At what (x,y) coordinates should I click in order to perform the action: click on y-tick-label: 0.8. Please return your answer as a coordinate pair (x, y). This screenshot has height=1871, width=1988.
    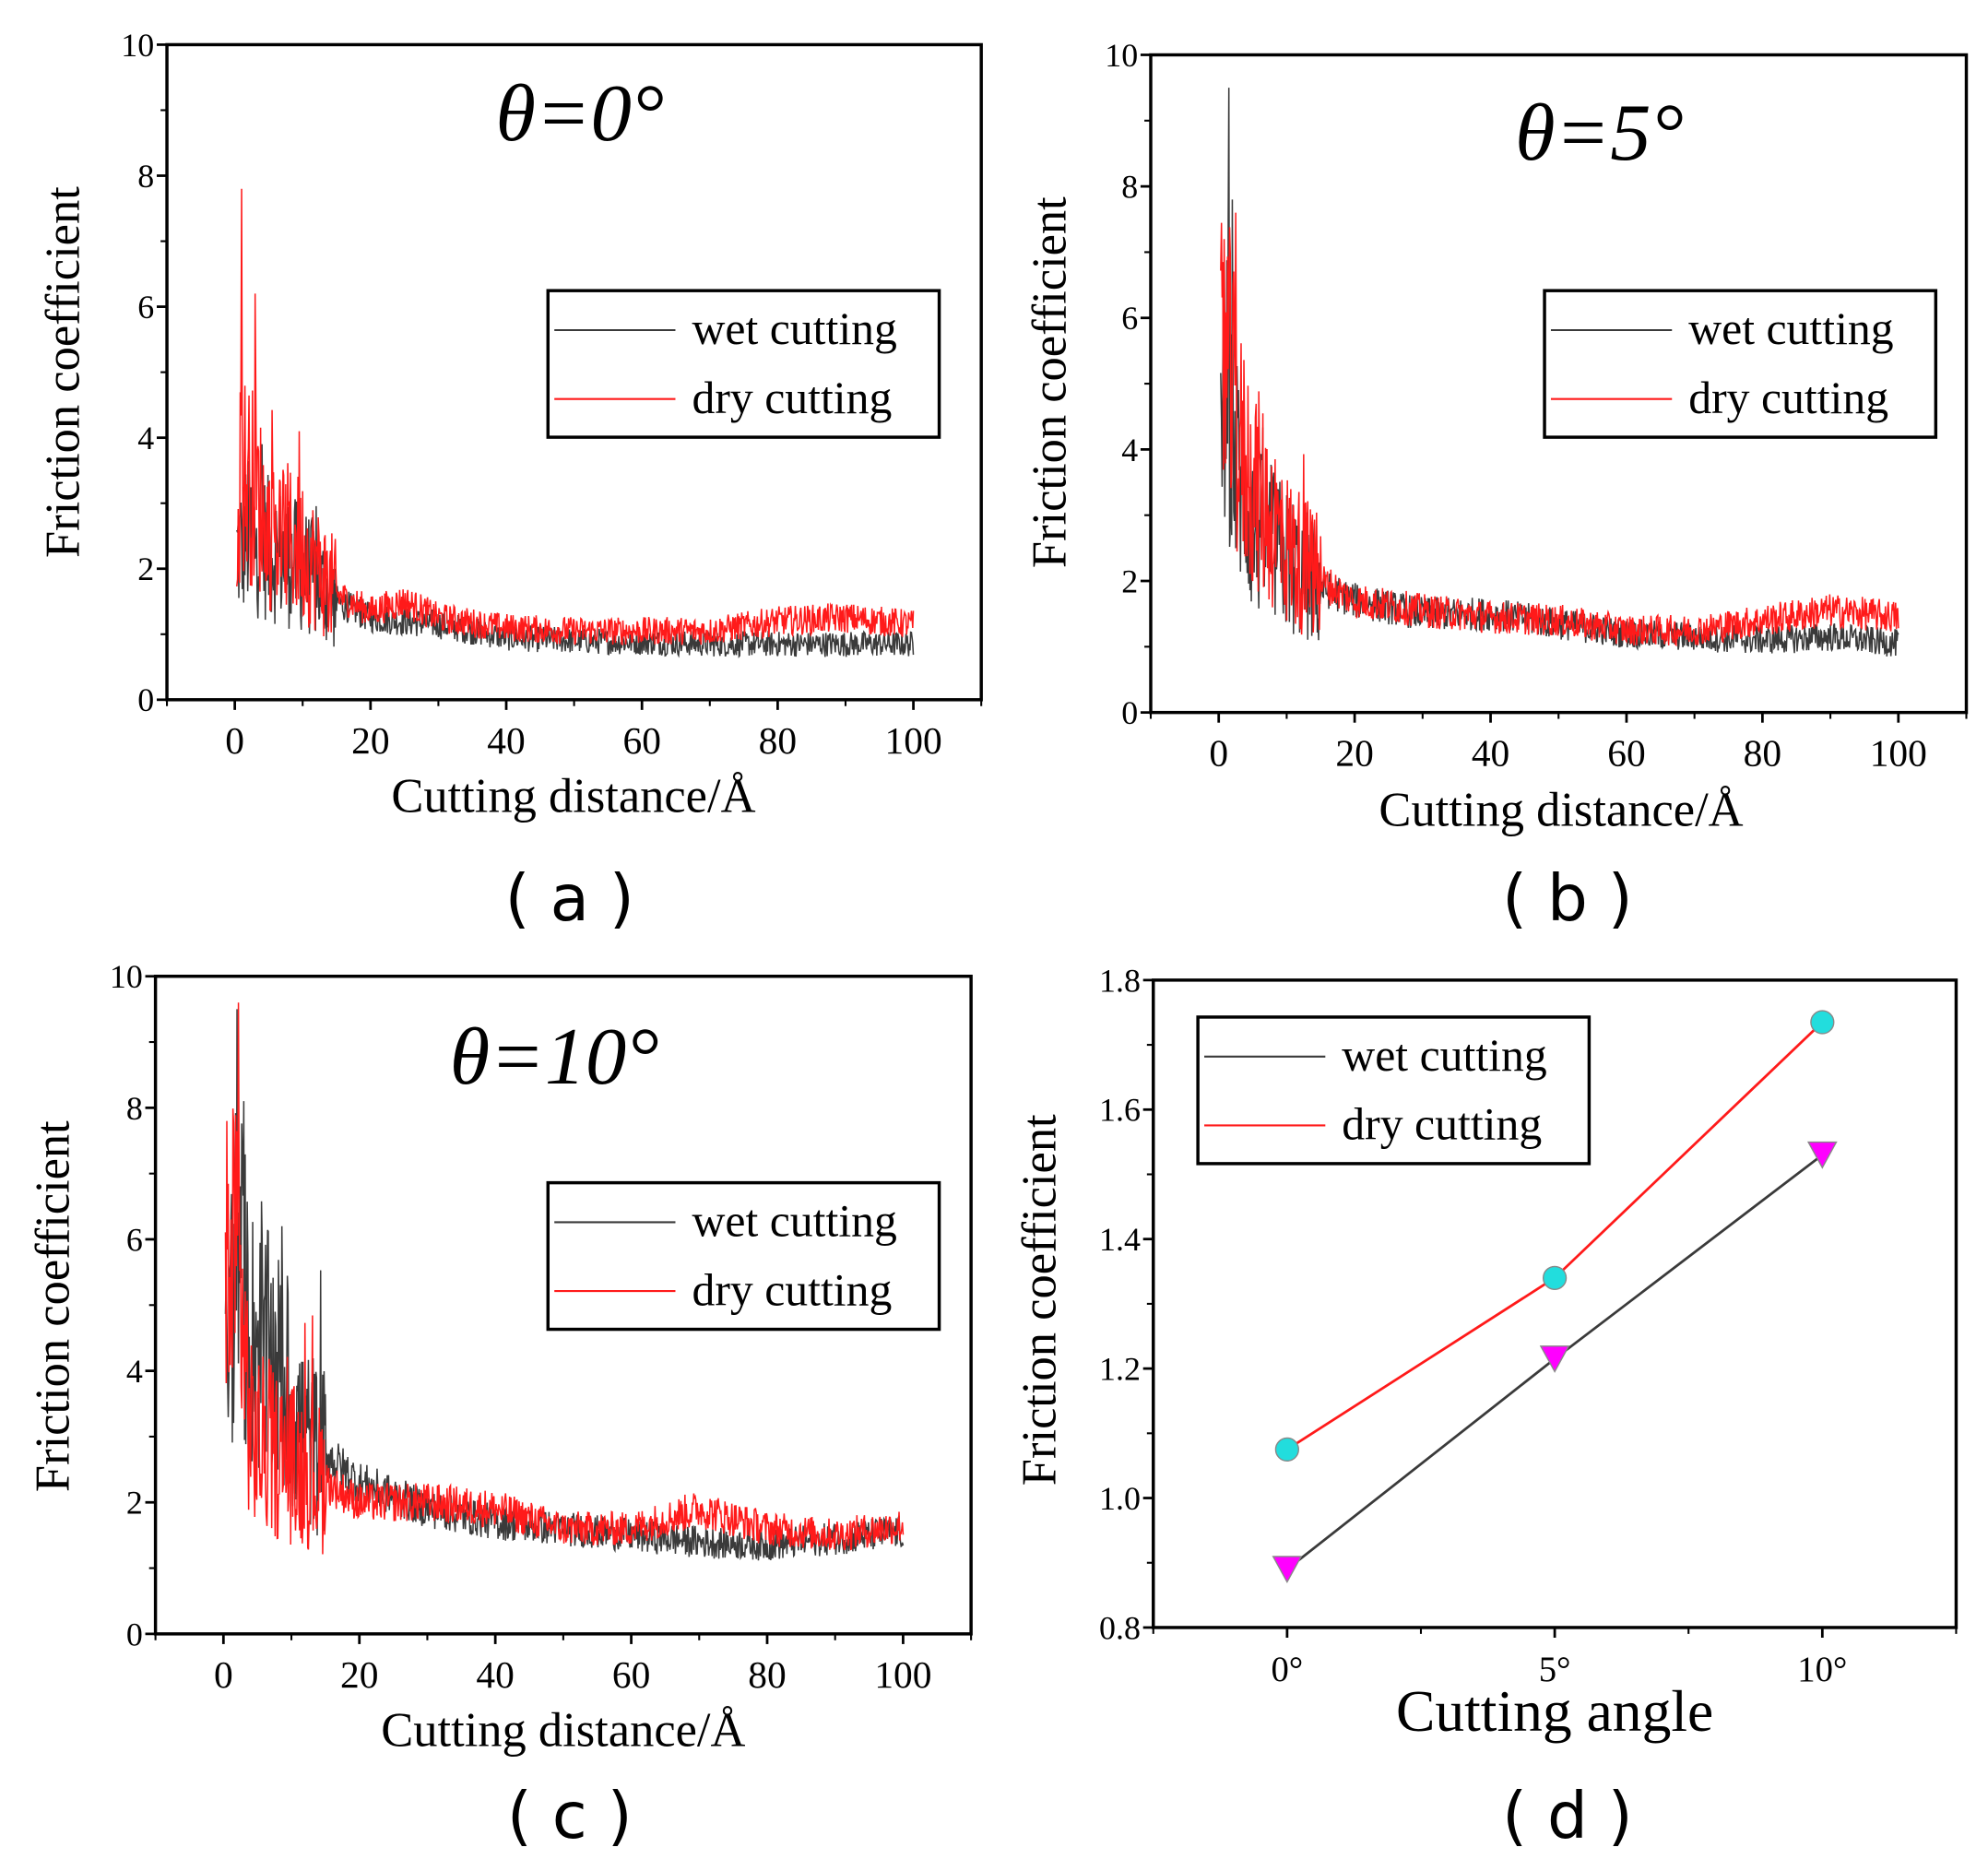
    Looking at the image, I should click on (1120, 1627).